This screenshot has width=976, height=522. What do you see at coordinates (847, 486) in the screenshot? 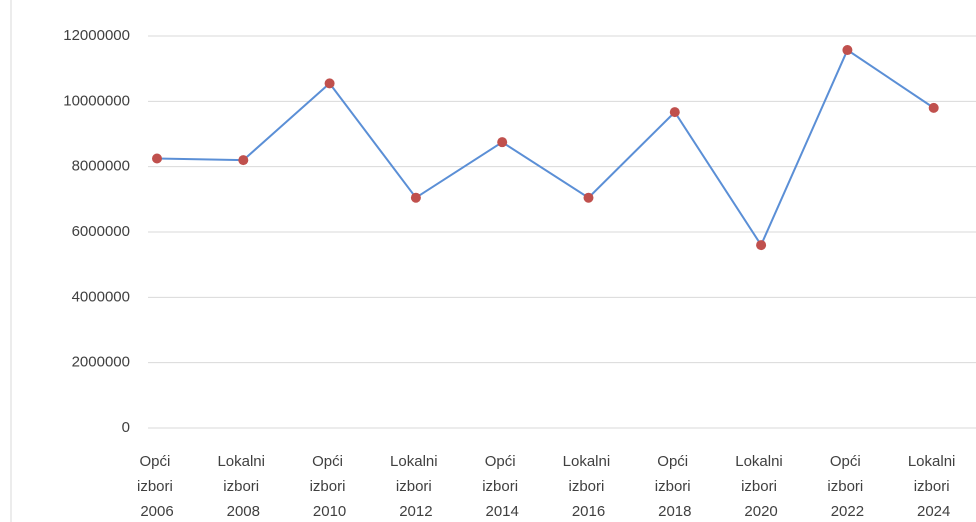
I see `x-tick-label: Opći izbori 2022` at bounding box center [847, 486].